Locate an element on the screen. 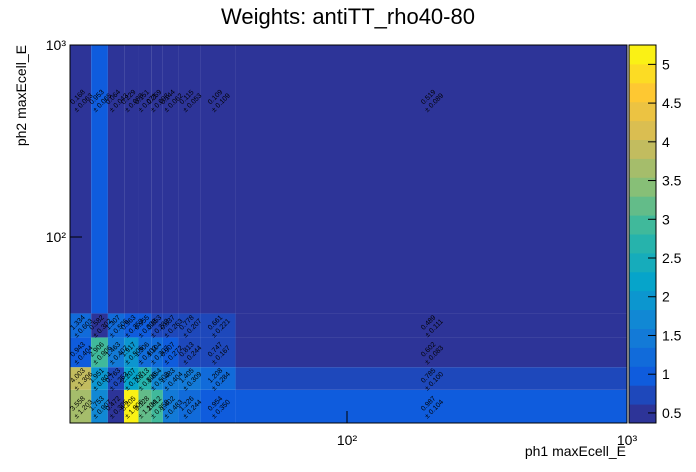 This screenshot has width=696, height=472. palette-frame is located at coordinates (642, 234).